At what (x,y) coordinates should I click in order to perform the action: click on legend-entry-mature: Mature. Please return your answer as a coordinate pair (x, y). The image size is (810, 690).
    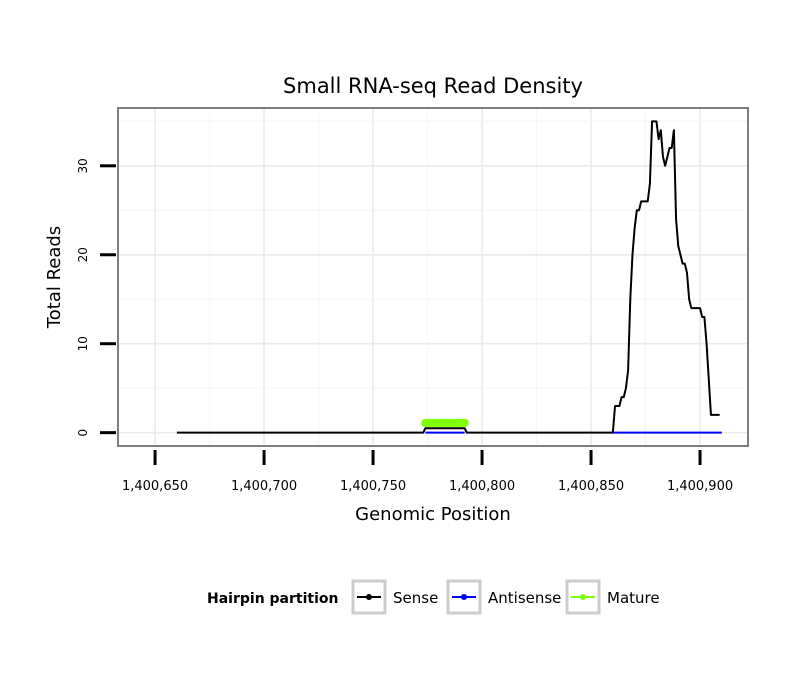
    Looking at the image, I should click on (612, 597).